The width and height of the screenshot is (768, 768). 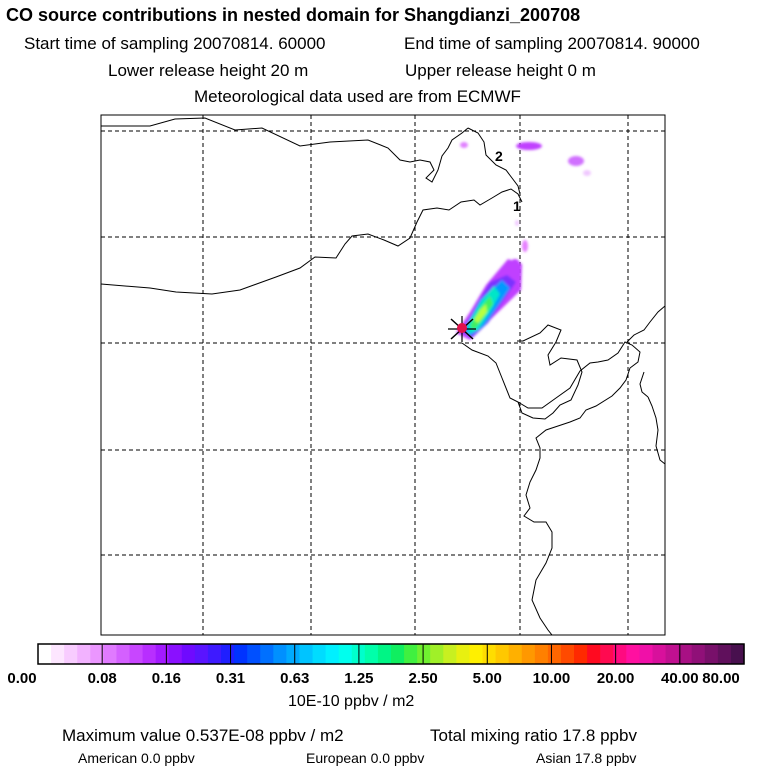 What do you see at coordinates (357, 96) in the screenshot?
I see `met-data-label: Meteorological data used are from ECMWF` at bounding box center [357, 96].